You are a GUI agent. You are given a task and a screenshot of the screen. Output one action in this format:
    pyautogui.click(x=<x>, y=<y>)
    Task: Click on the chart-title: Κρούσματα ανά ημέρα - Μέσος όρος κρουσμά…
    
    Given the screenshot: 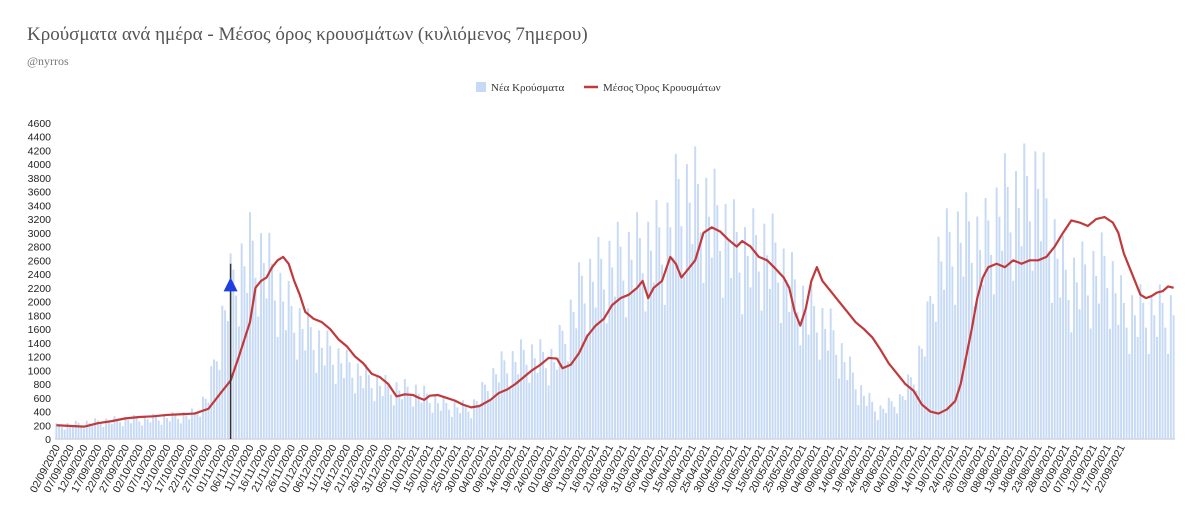 What is the action you would take?
    pyautogui.click(x=307, y=34)
    